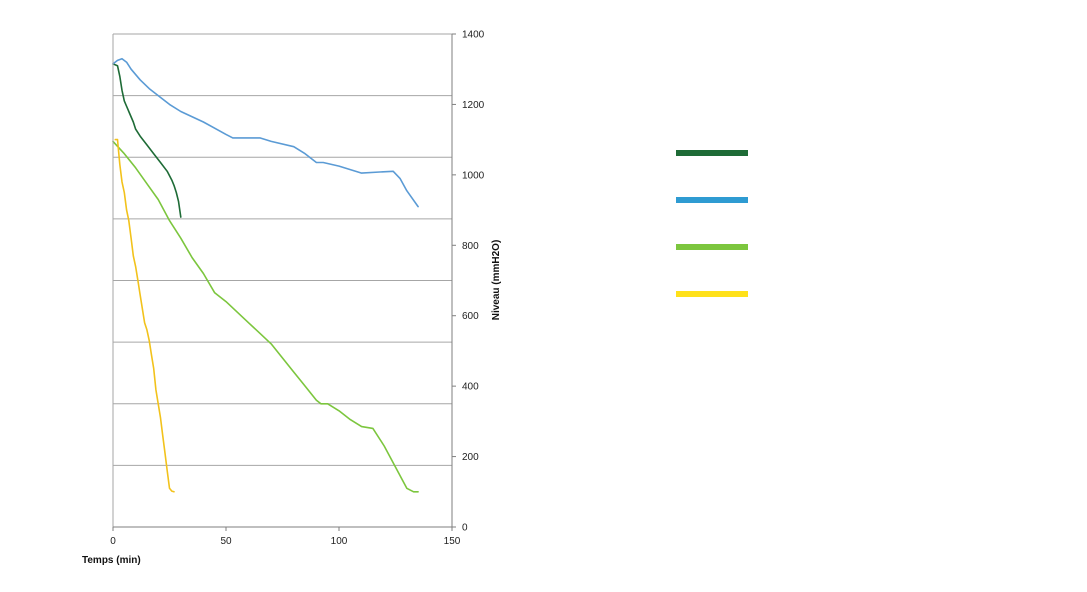  Describe the element at coordinates (465, 528) in the screenshot. I see `y-tick-label: 0` at that location.